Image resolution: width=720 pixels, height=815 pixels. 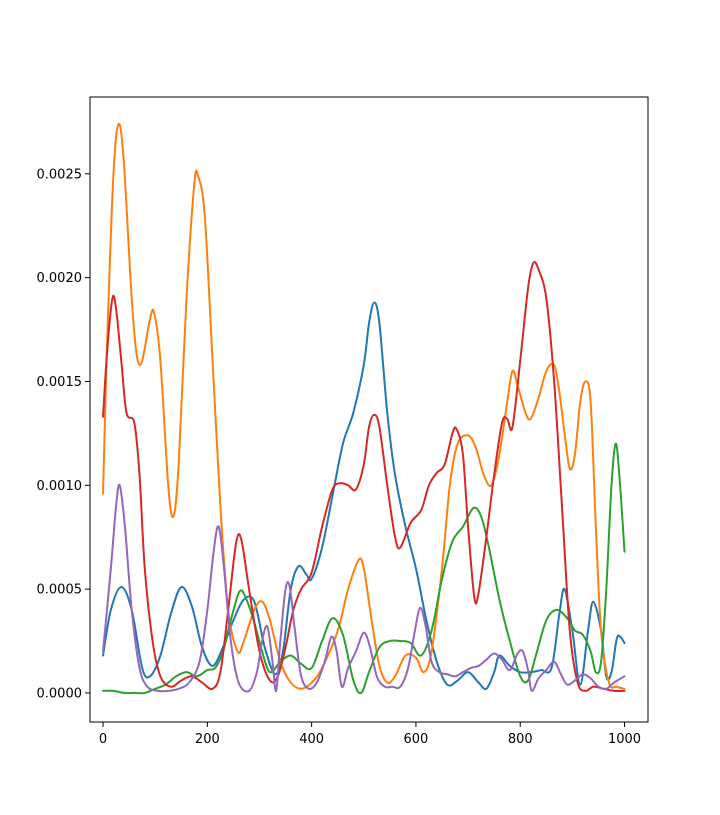 What do you see at coordinates (370, 734) in the screenshot?
I see `x-axis: 0 200 400 600 800 1000` at bounding box center [370, 734].